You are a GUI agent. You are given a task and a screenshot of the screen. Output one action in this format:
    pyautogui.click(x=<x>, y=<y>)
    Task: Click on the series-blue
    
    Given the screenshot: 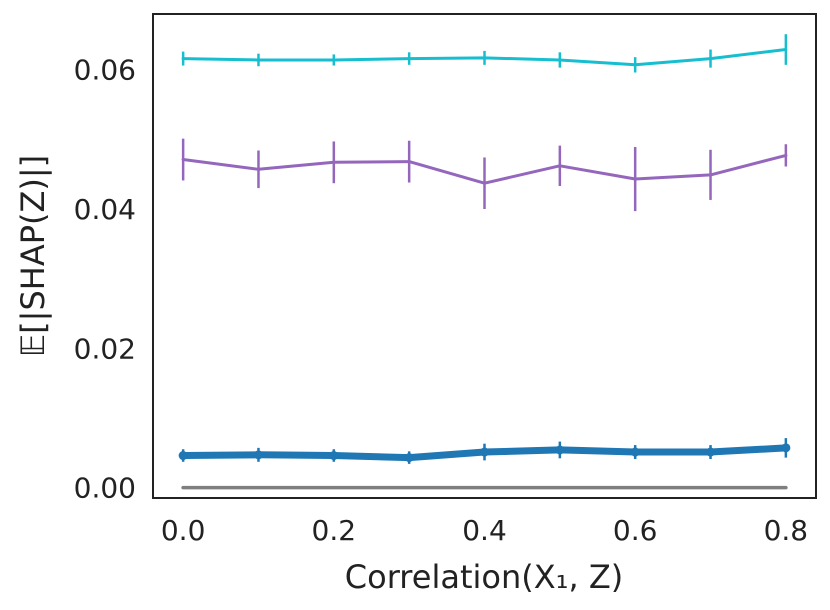 What is the action you would take?
    pyautogui.click(x=484, y=451)
    